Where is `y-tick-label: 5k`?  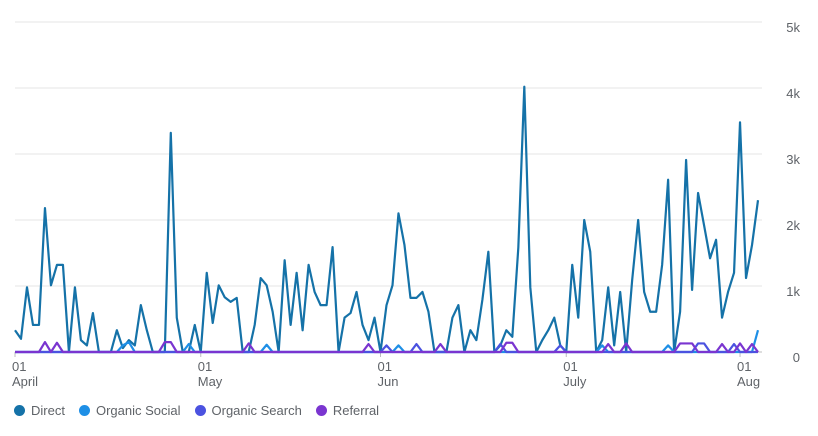 y-tick-label: 5k is located at coordinates (793, 27).